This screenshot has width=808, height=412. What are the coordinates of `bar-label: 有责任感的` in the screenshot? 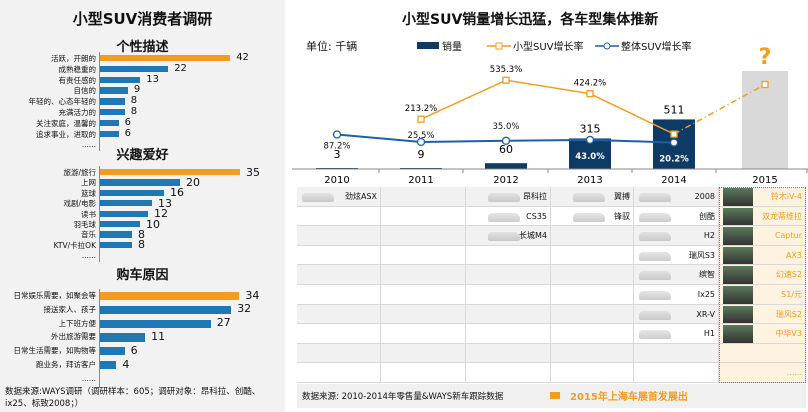 It's located at (77, 80).